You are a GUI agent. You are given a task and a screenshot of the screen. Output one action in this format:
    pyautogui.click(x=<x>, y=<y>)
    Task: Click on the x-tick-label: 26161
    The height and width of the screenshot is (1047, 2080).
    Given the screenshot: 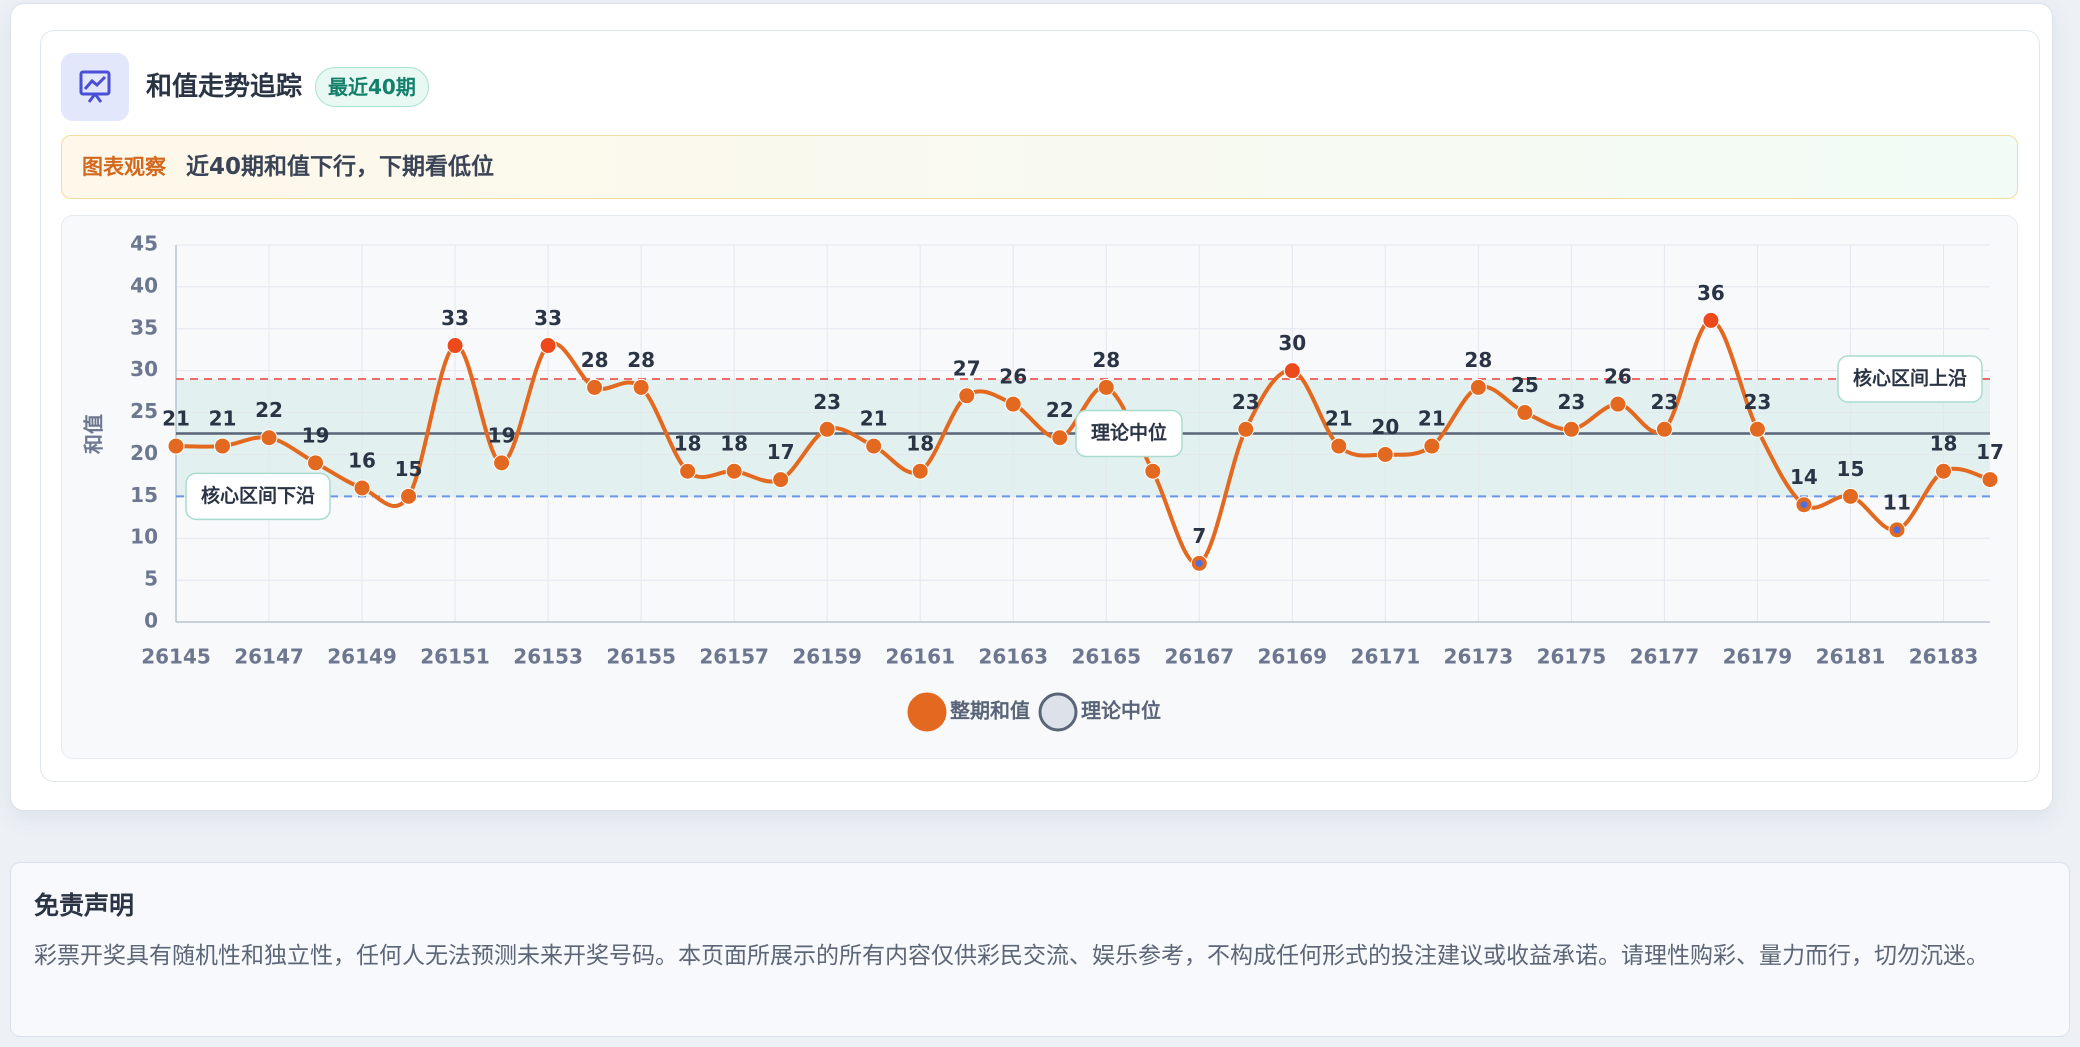 What is the action you would take?
    pyautogui.click(x=920, y=657)
    